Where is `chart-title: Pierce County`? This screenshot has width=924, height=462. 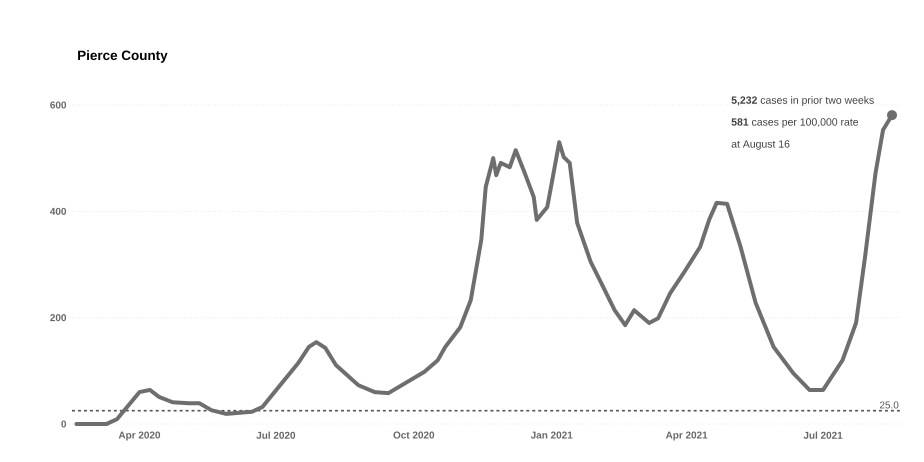 chart-title: Pierce County is located at coordinates (123, 56).